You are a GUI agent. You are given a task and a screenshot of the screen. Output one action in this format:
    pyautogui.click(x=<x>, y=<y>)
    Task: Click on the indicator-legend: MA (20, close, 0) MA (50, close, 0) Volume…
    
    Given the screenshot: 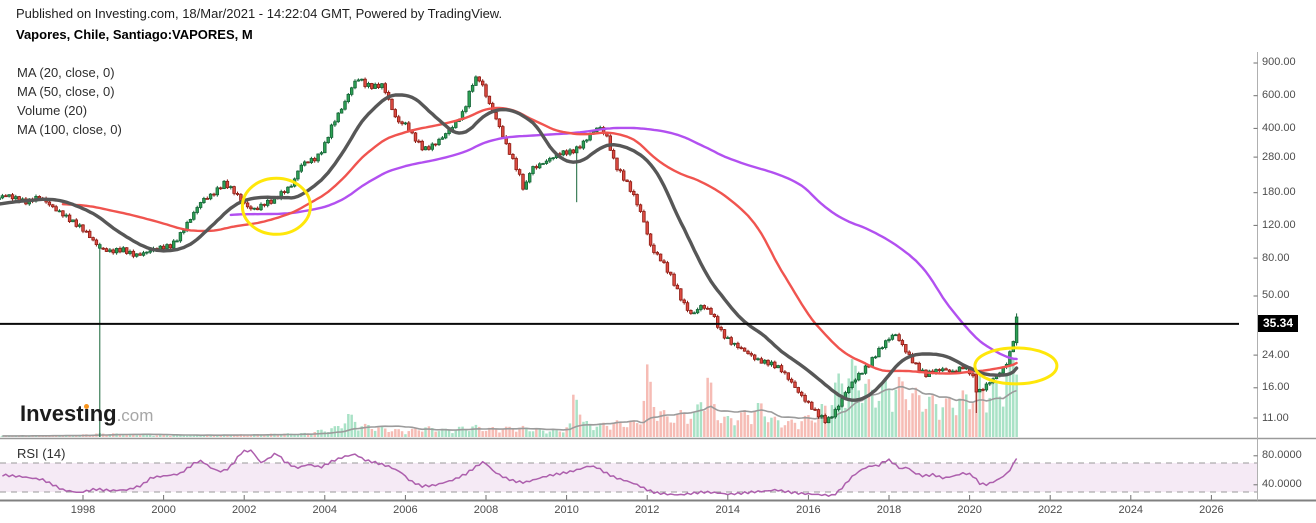 What is the action you would take?
    pyautogui.click(x=69, y=101)
    